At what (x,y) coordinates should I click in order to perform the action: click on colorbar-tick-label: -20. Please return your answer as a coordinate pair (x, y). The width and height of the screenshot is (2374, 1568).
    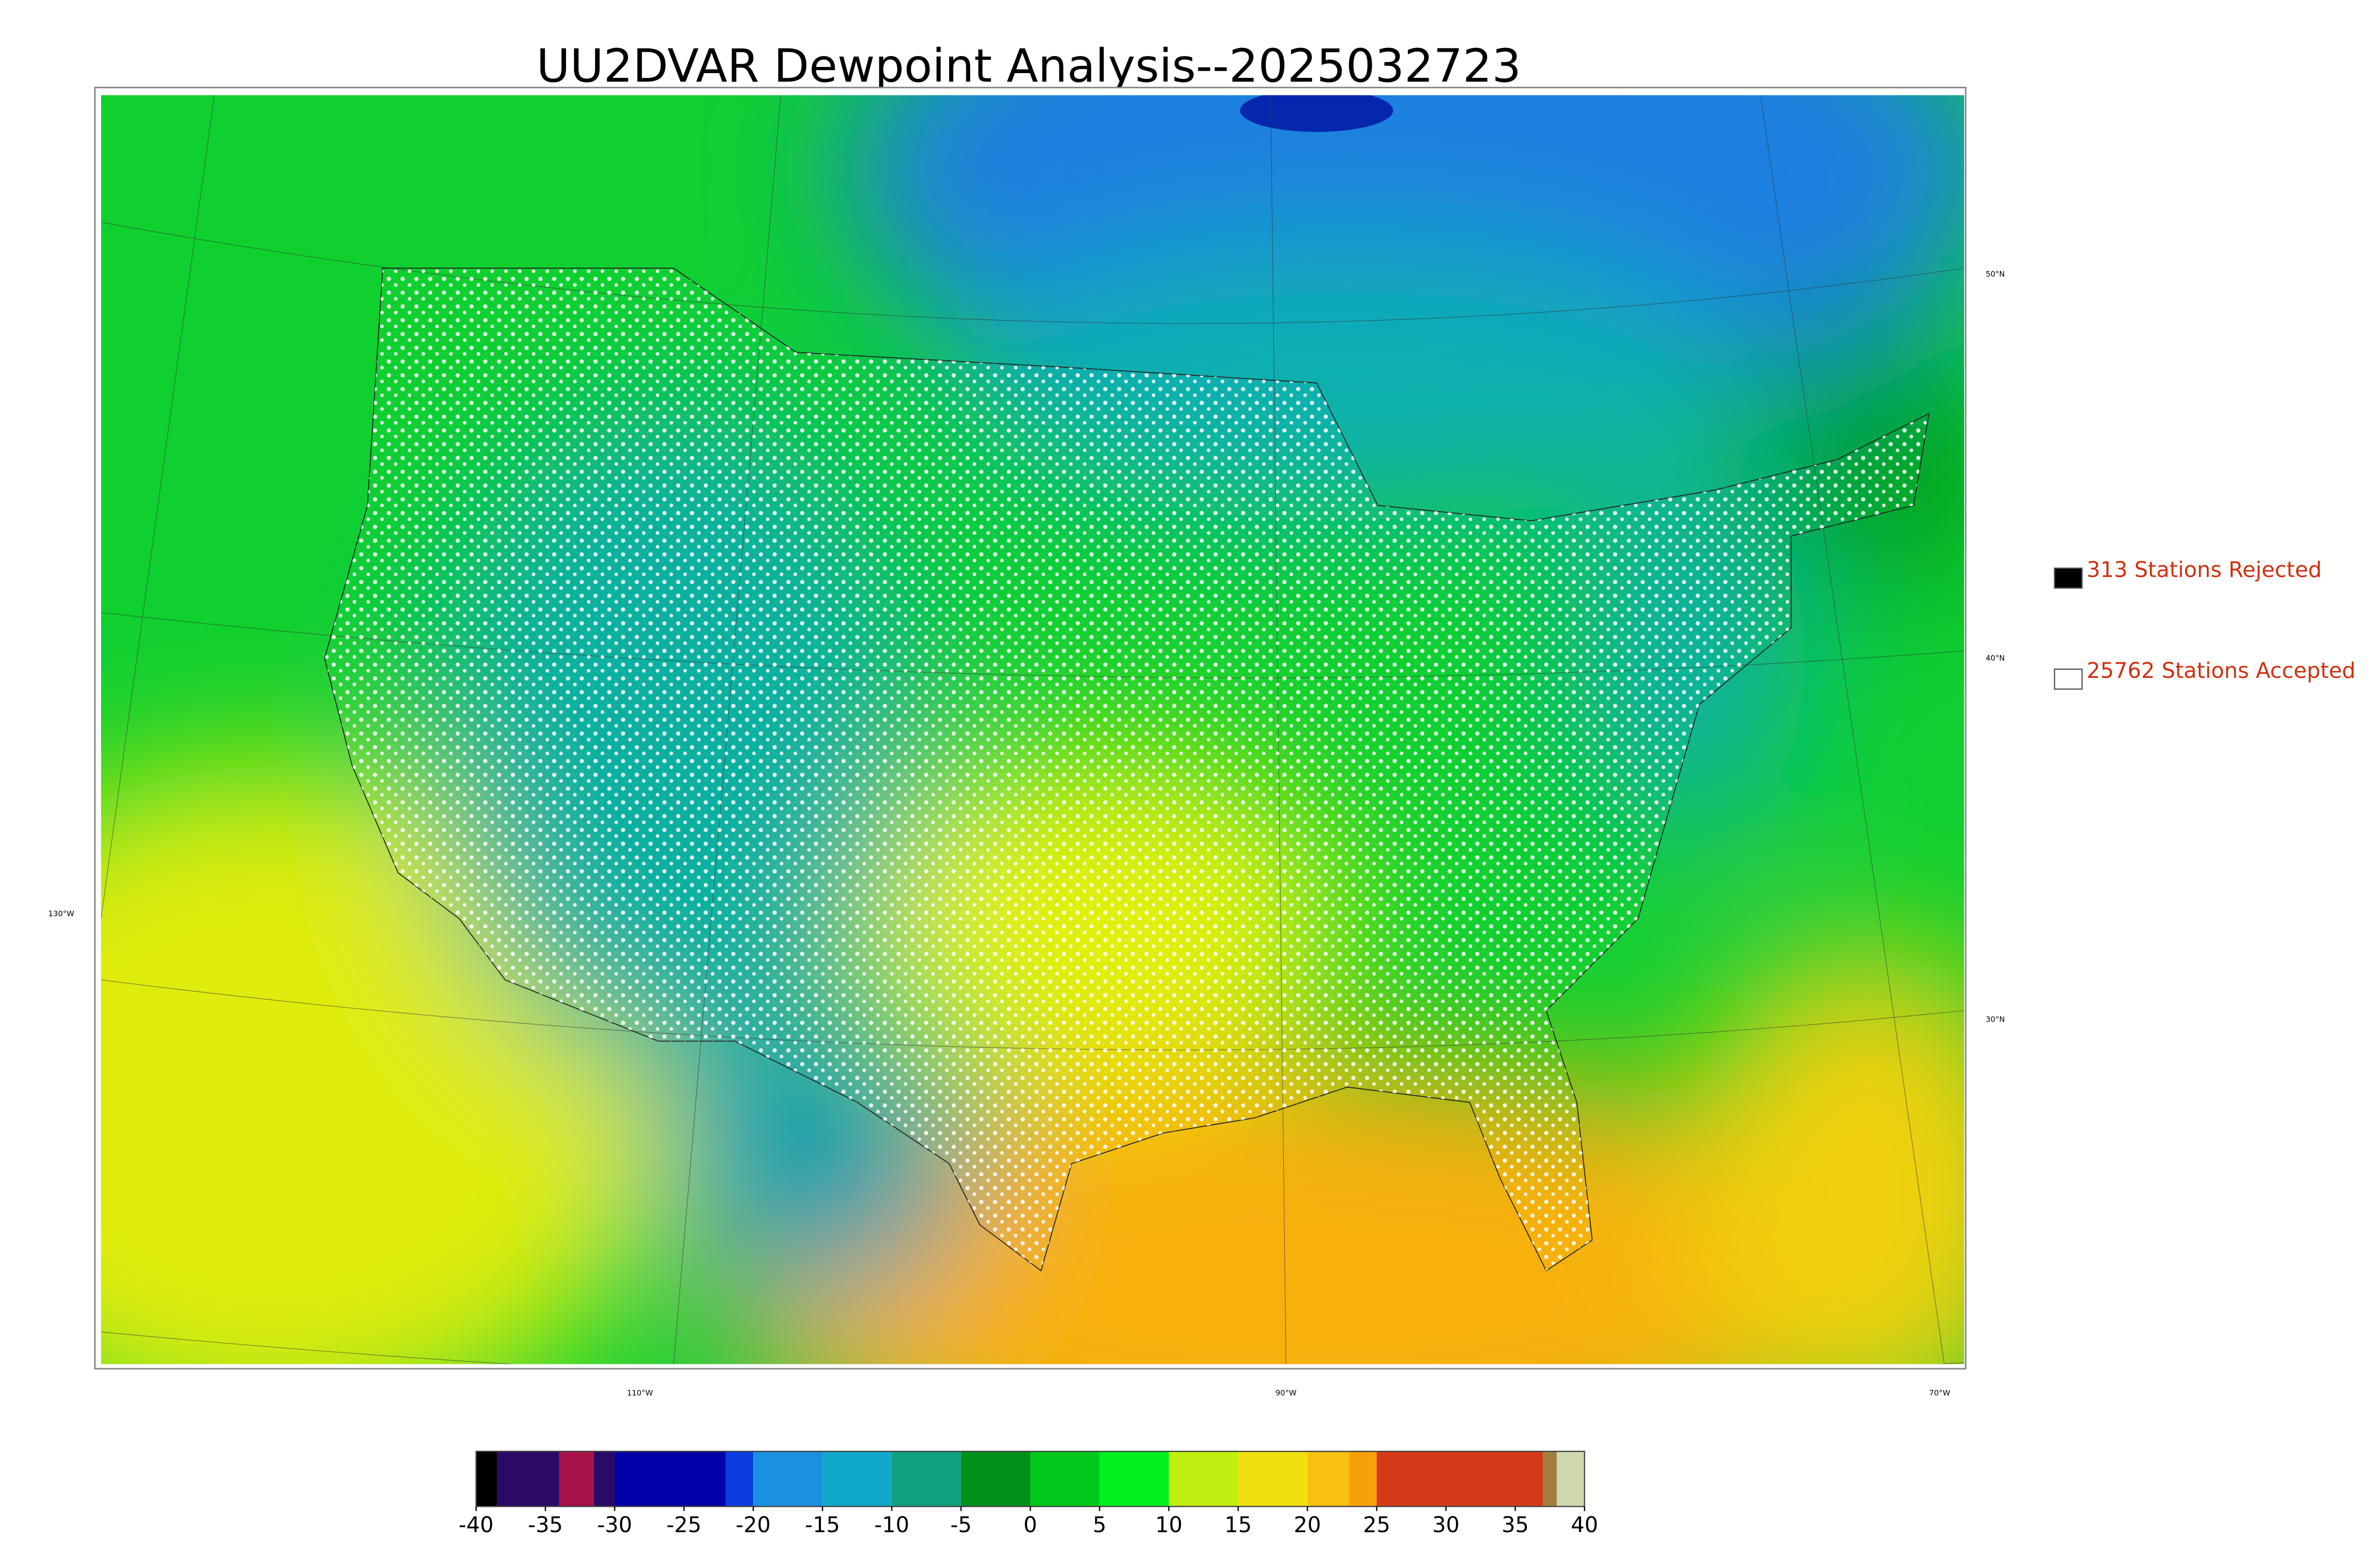
    Looking at the image, I should click on (753, 1525).